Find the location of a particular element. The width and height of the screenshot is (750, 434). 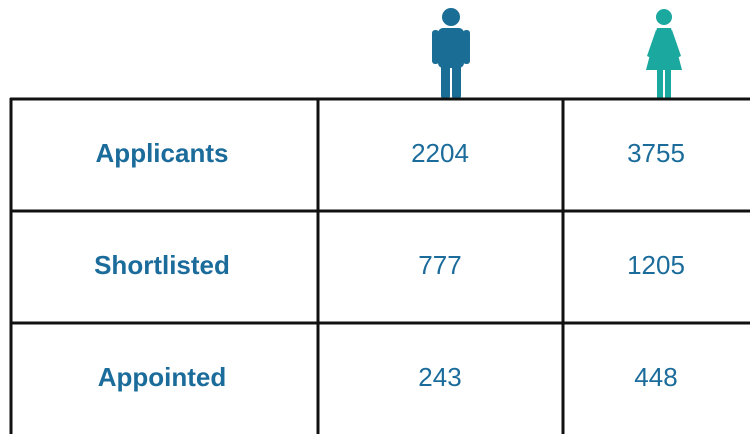

cell-value: 3755 is located at coordinates (656, 153).